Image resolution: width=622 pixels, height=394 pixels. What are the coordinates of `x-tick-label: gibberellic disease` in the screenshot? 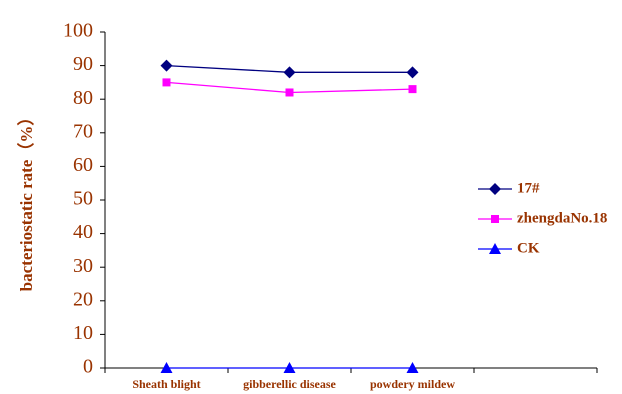 It's located at (289, 384).